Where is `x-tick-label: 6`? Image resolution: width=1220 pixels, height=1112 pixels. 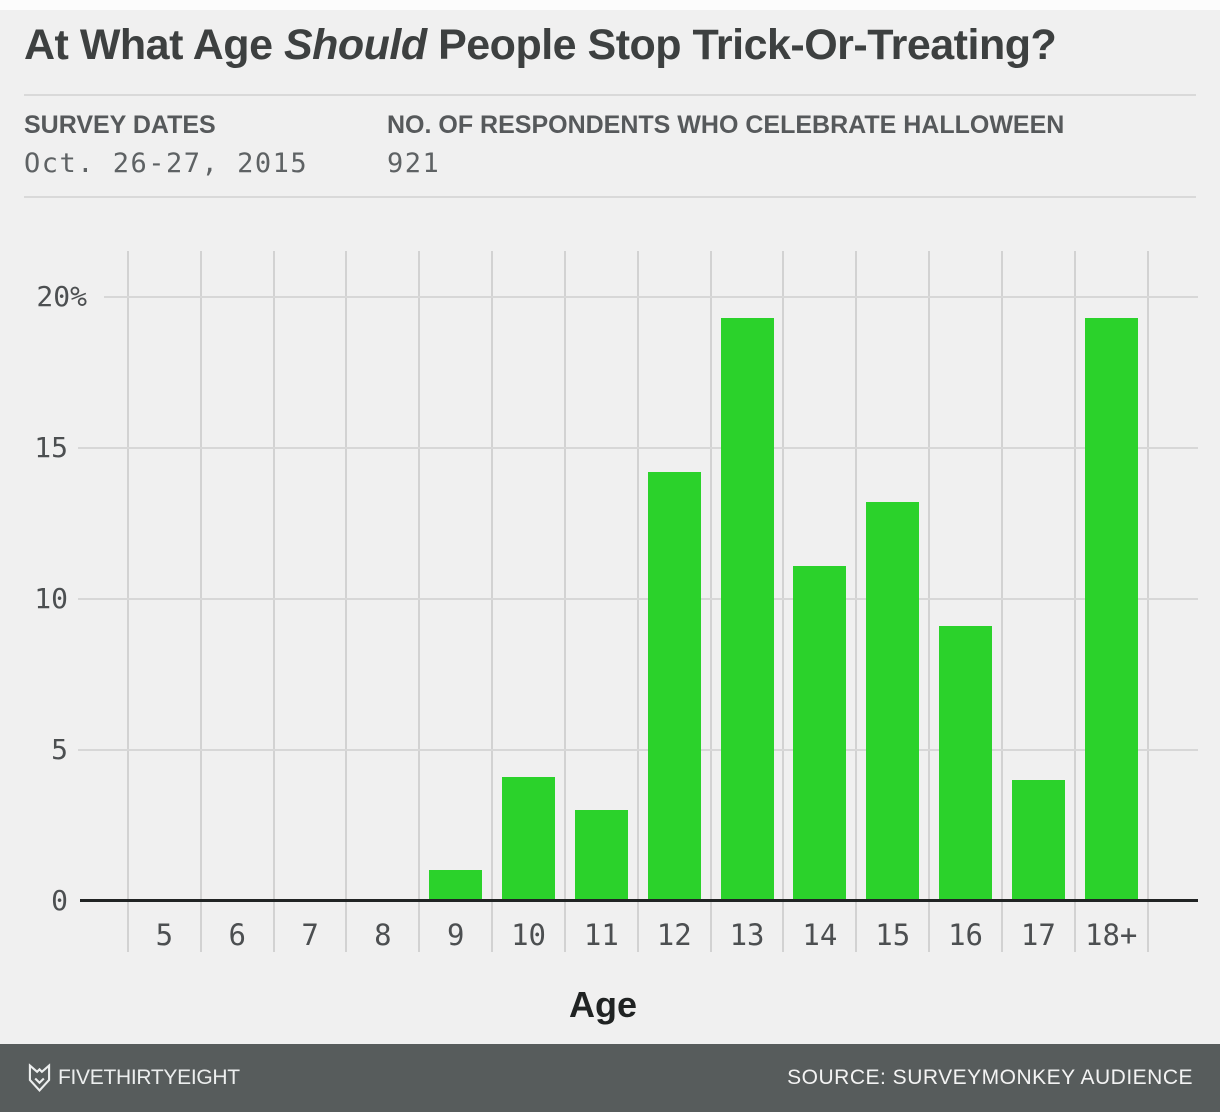
x-tick-label: 6 is located at coordinates (237, 935).